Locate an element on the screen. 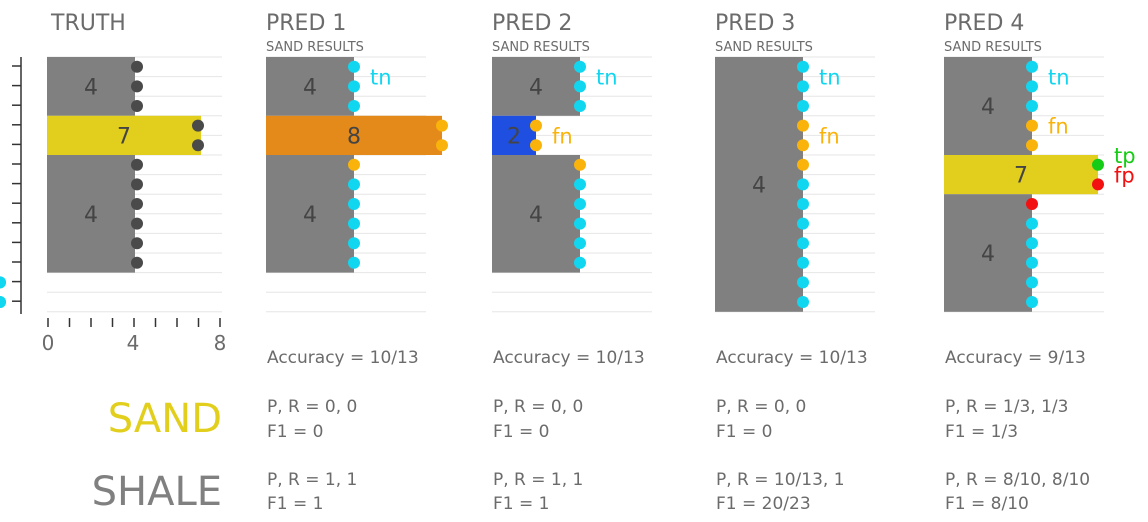 This screenshot has height=522, width=1148. pred-block-label: 2 is located at coordinates (514, 136).